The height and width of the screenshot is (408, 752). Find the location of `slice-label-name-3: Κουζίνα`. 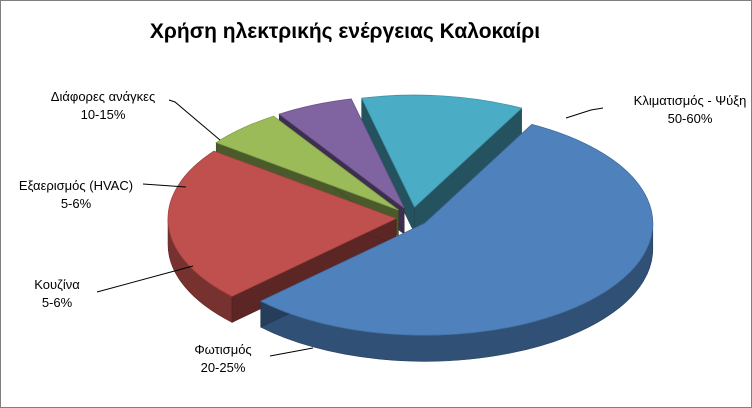

slice-label-name-3: Κουζίνα is located at coordinates (57, 284).